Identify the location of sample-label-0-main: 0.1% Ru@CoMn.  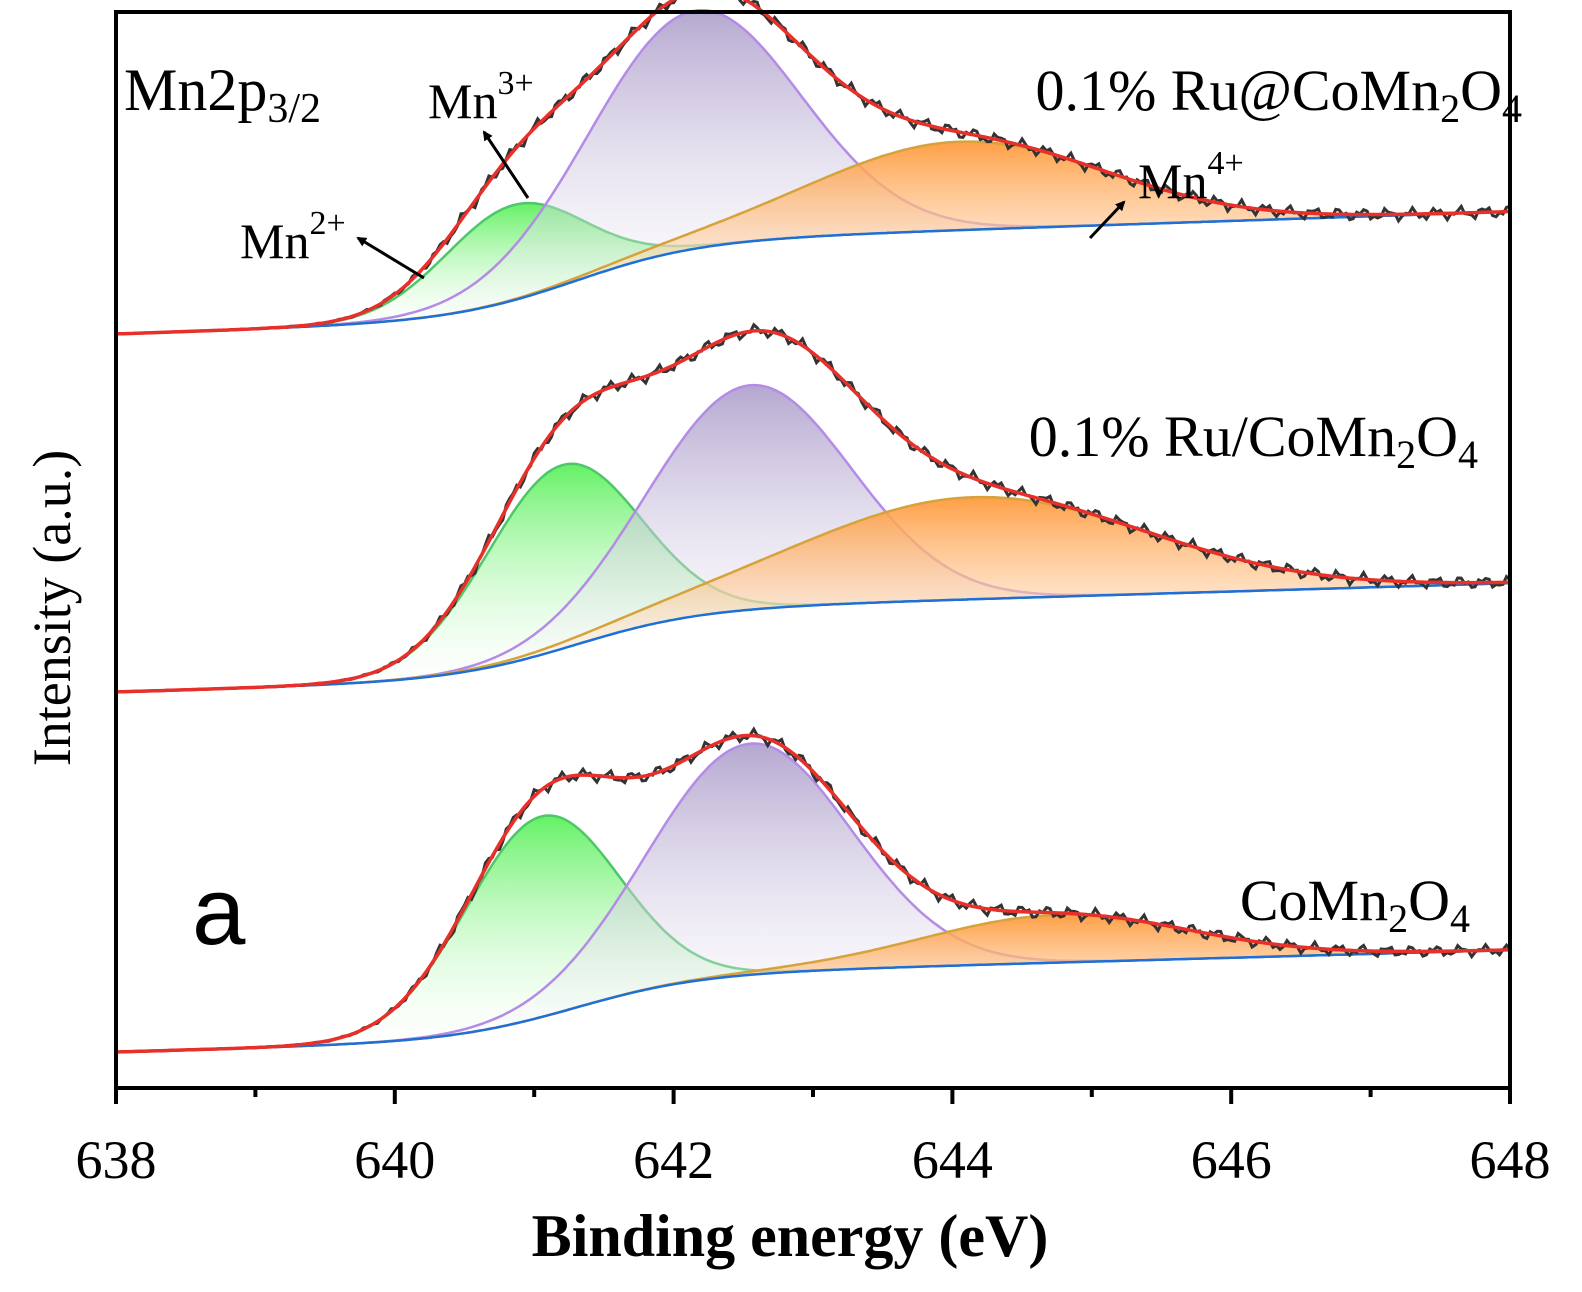
(1237, 90).